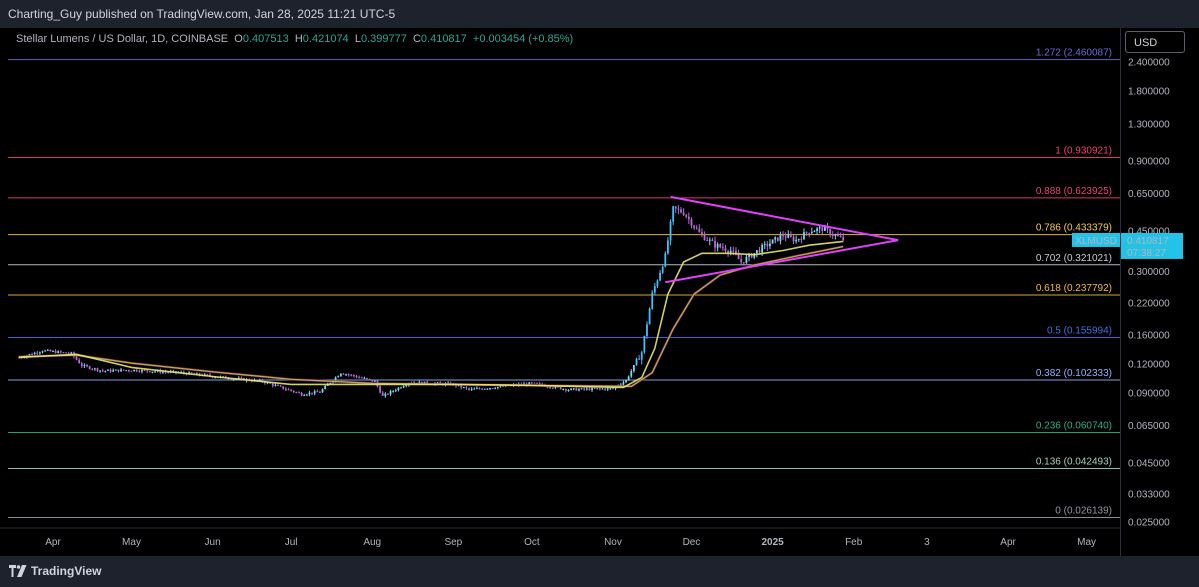  What do you see at coordinates (1159, 292) in the screenshot?
I see `price-axis` at bounding box center [1159, 292].